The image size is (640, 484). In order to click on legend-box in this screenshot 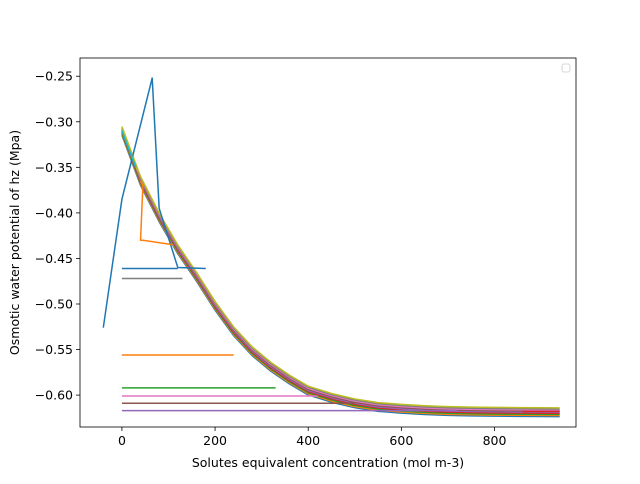, I will do `click(566, 68)`.